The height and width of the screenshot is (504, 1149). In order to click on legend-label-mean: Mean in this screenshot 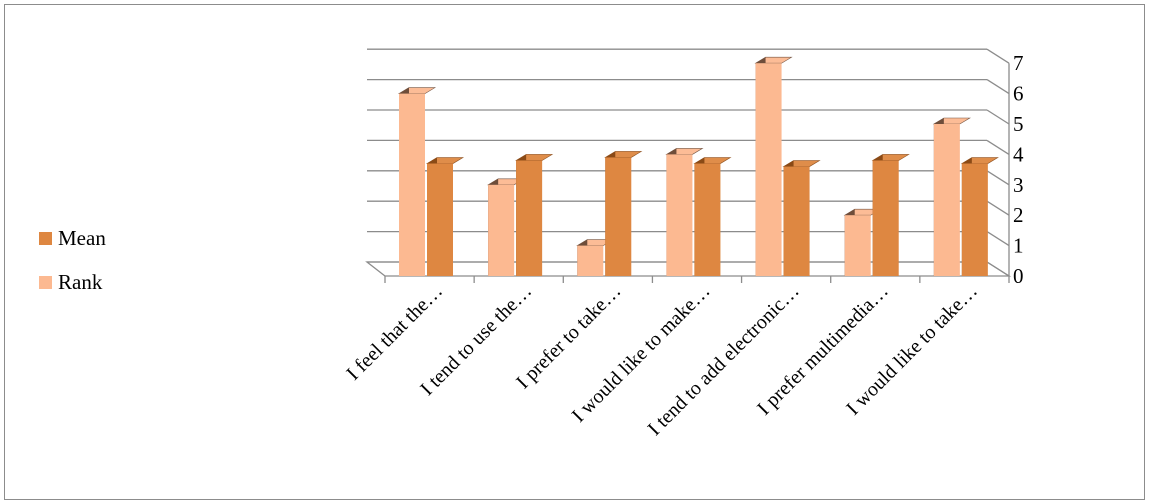, I will do `click(82, 237)`.